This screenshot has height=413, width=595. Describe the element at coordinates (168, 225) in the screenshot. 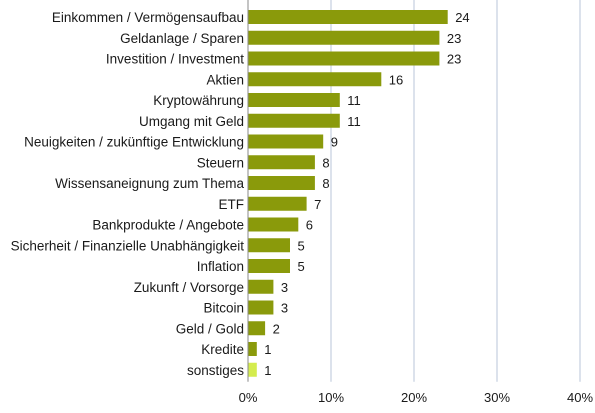

I see `category-label-10: Bankprodukte / Angebote` at that location.